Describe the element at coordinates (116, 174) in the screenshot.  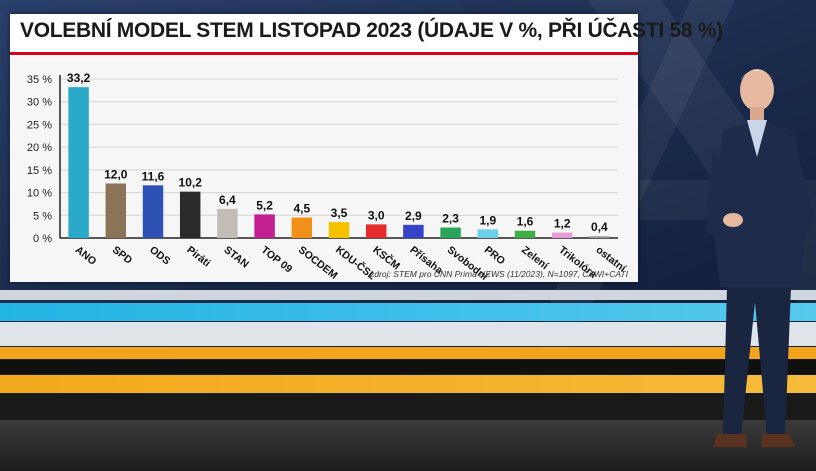
I see `data-label: 12,0` at that location.